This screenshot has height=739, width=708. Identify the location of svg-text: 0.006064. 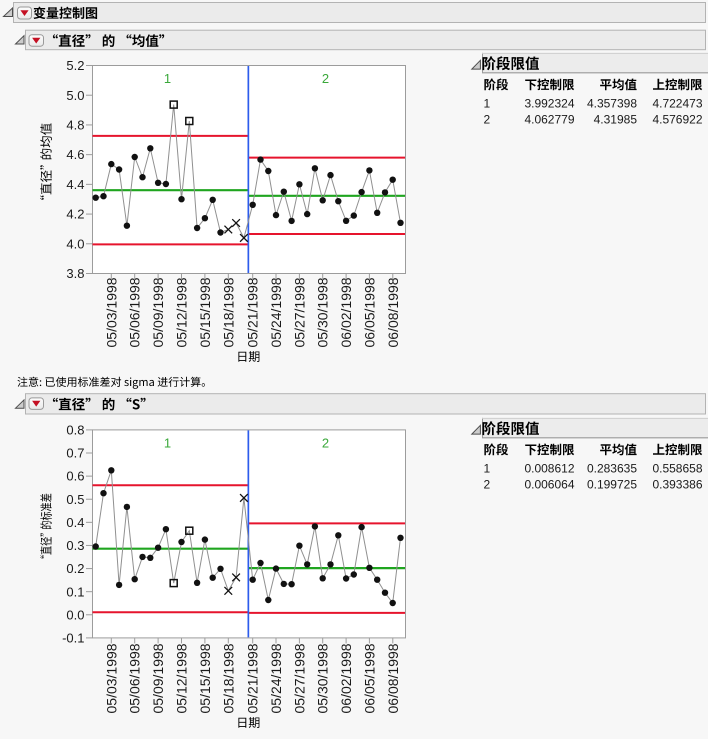
(549, 485).